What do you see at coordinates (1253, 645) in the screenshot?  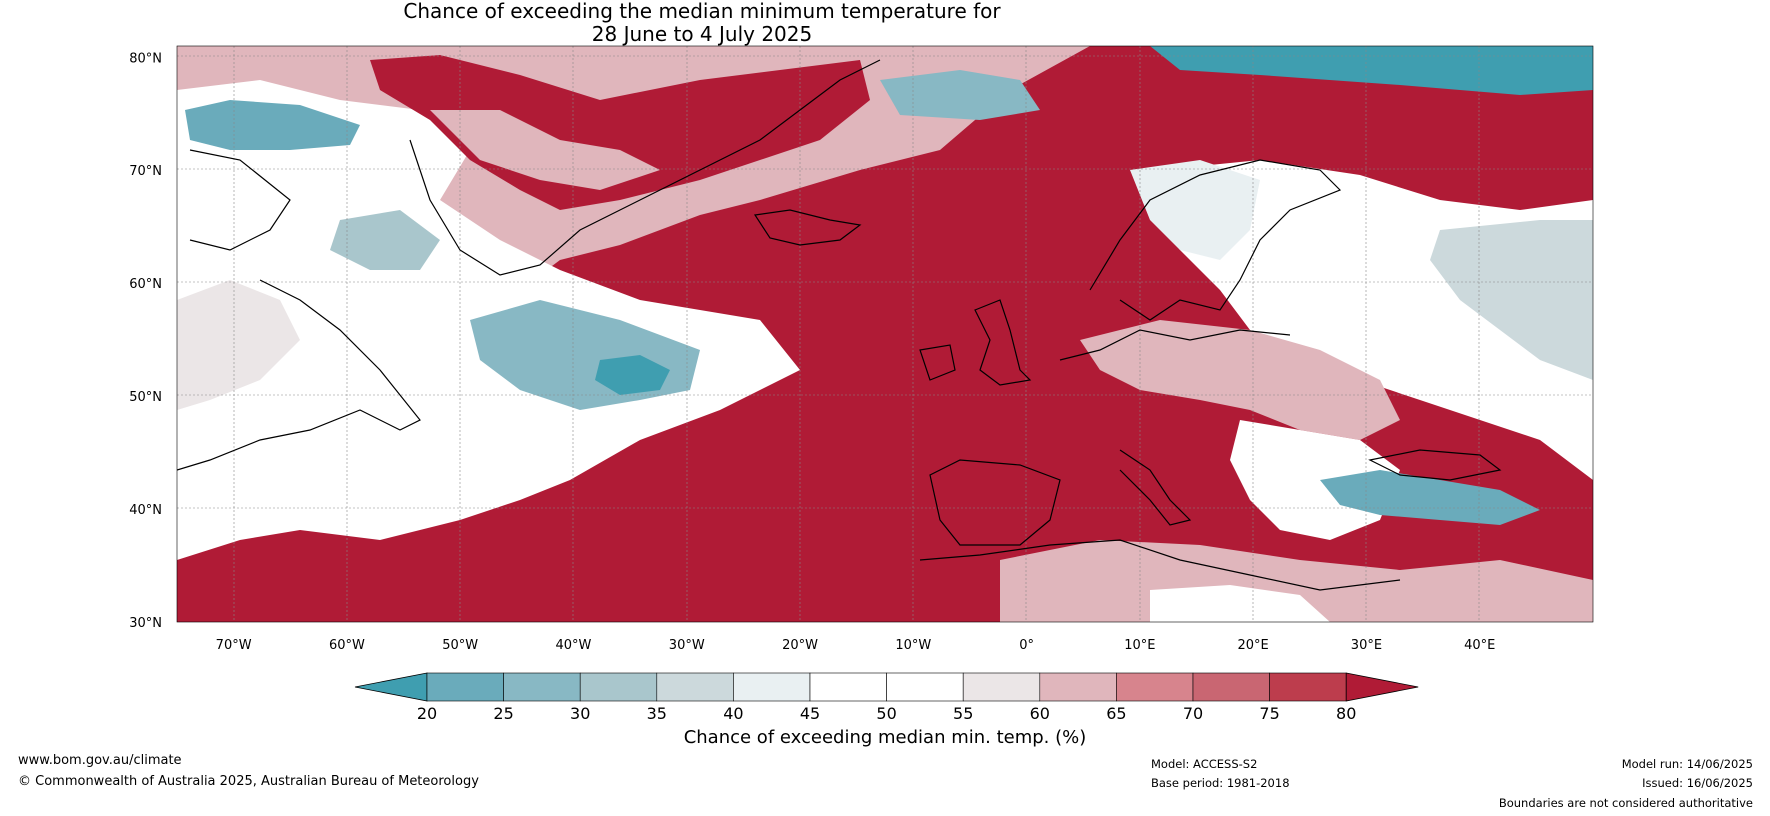 I see `lon-label: 20°E` at bounding box center [1253, 645].